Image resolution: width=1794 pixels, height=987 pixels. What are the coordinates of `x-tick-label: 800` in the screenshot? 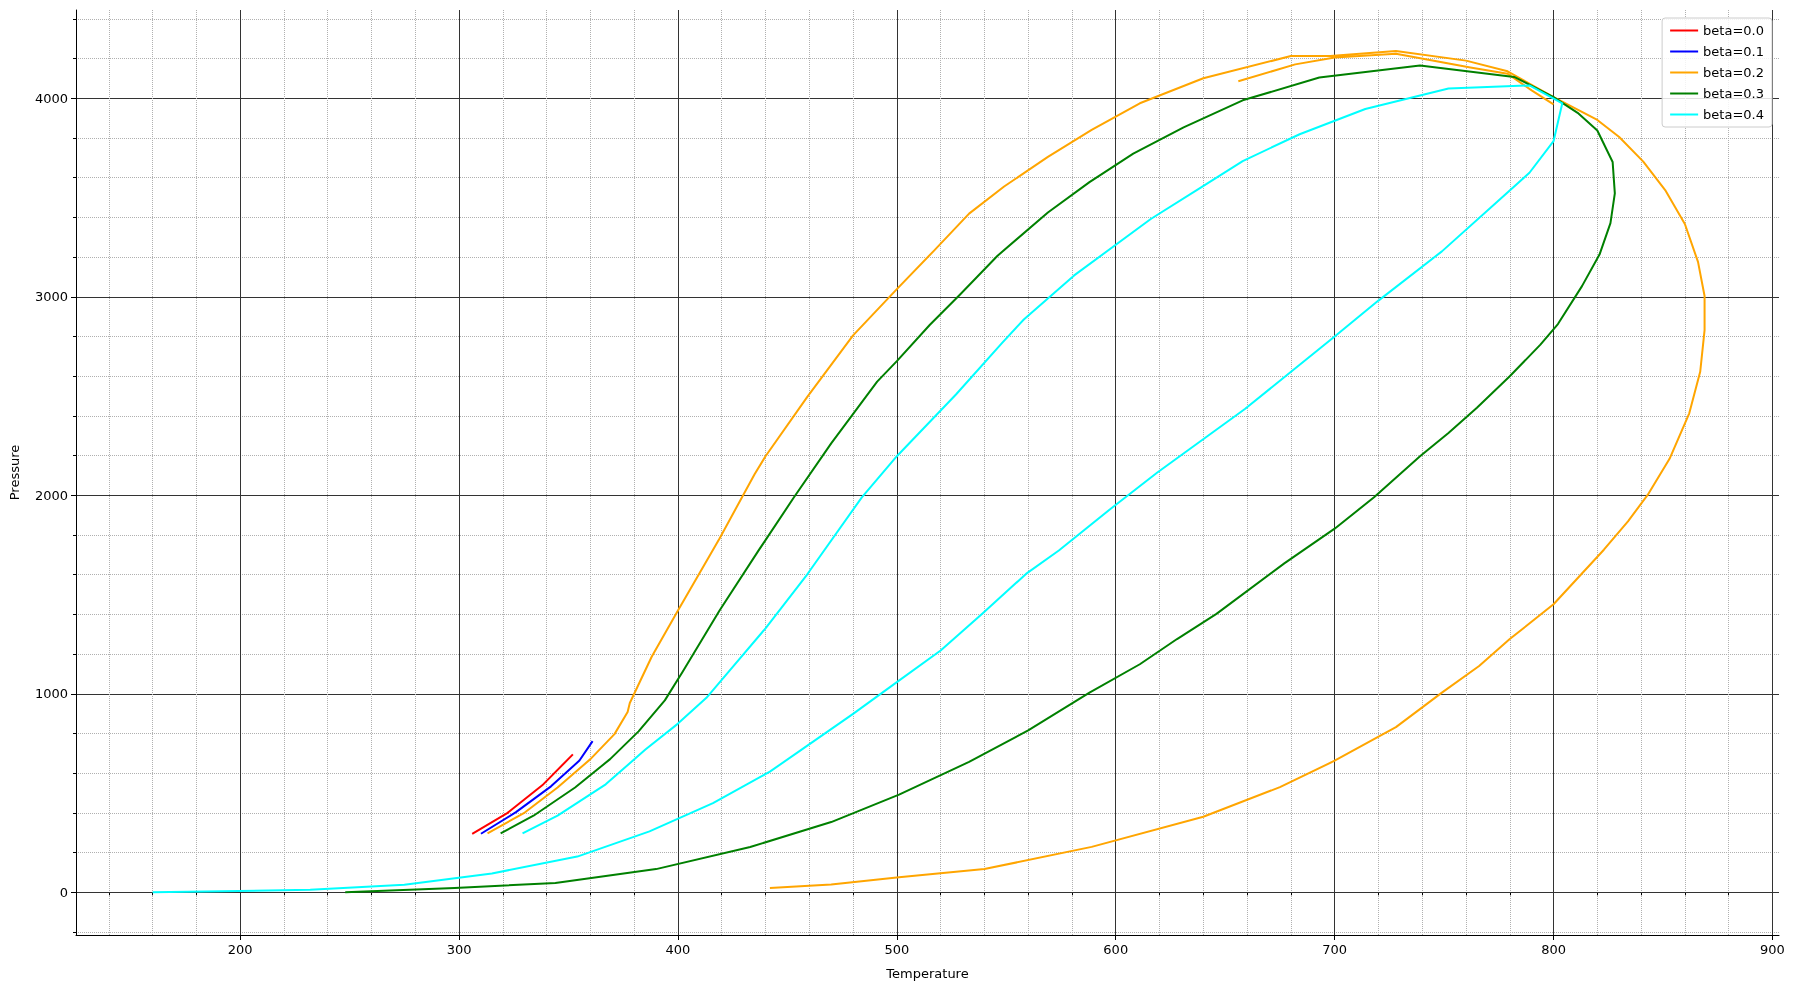 It's located at (1553, 949).